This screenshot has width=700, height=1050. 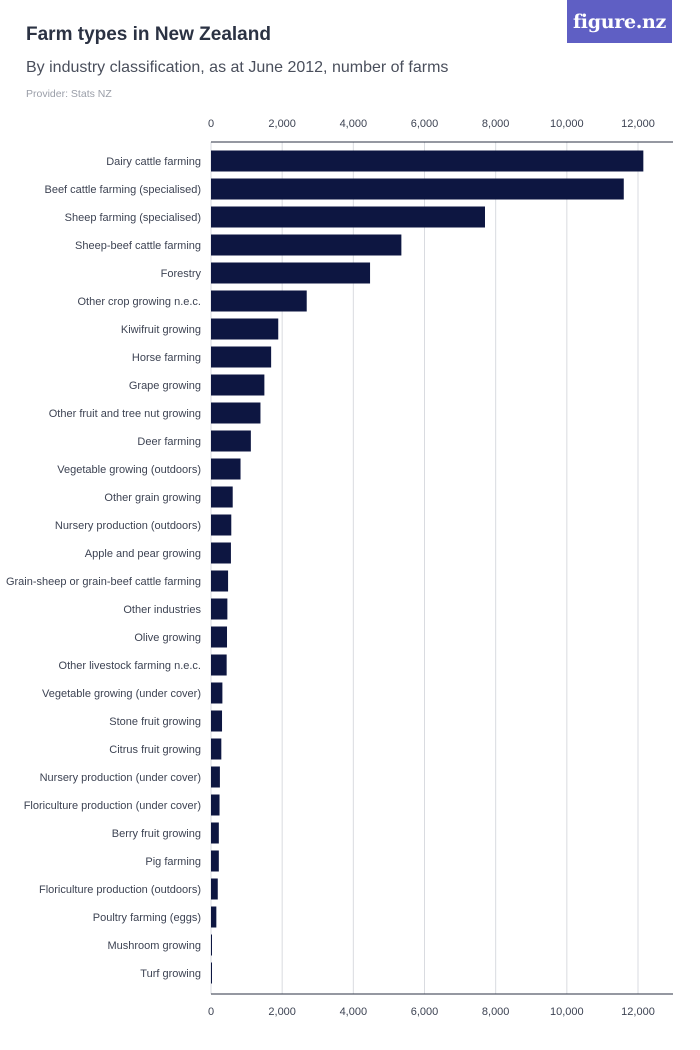 I want to click on category-label: Pig farming, so click(x=173, y=862).